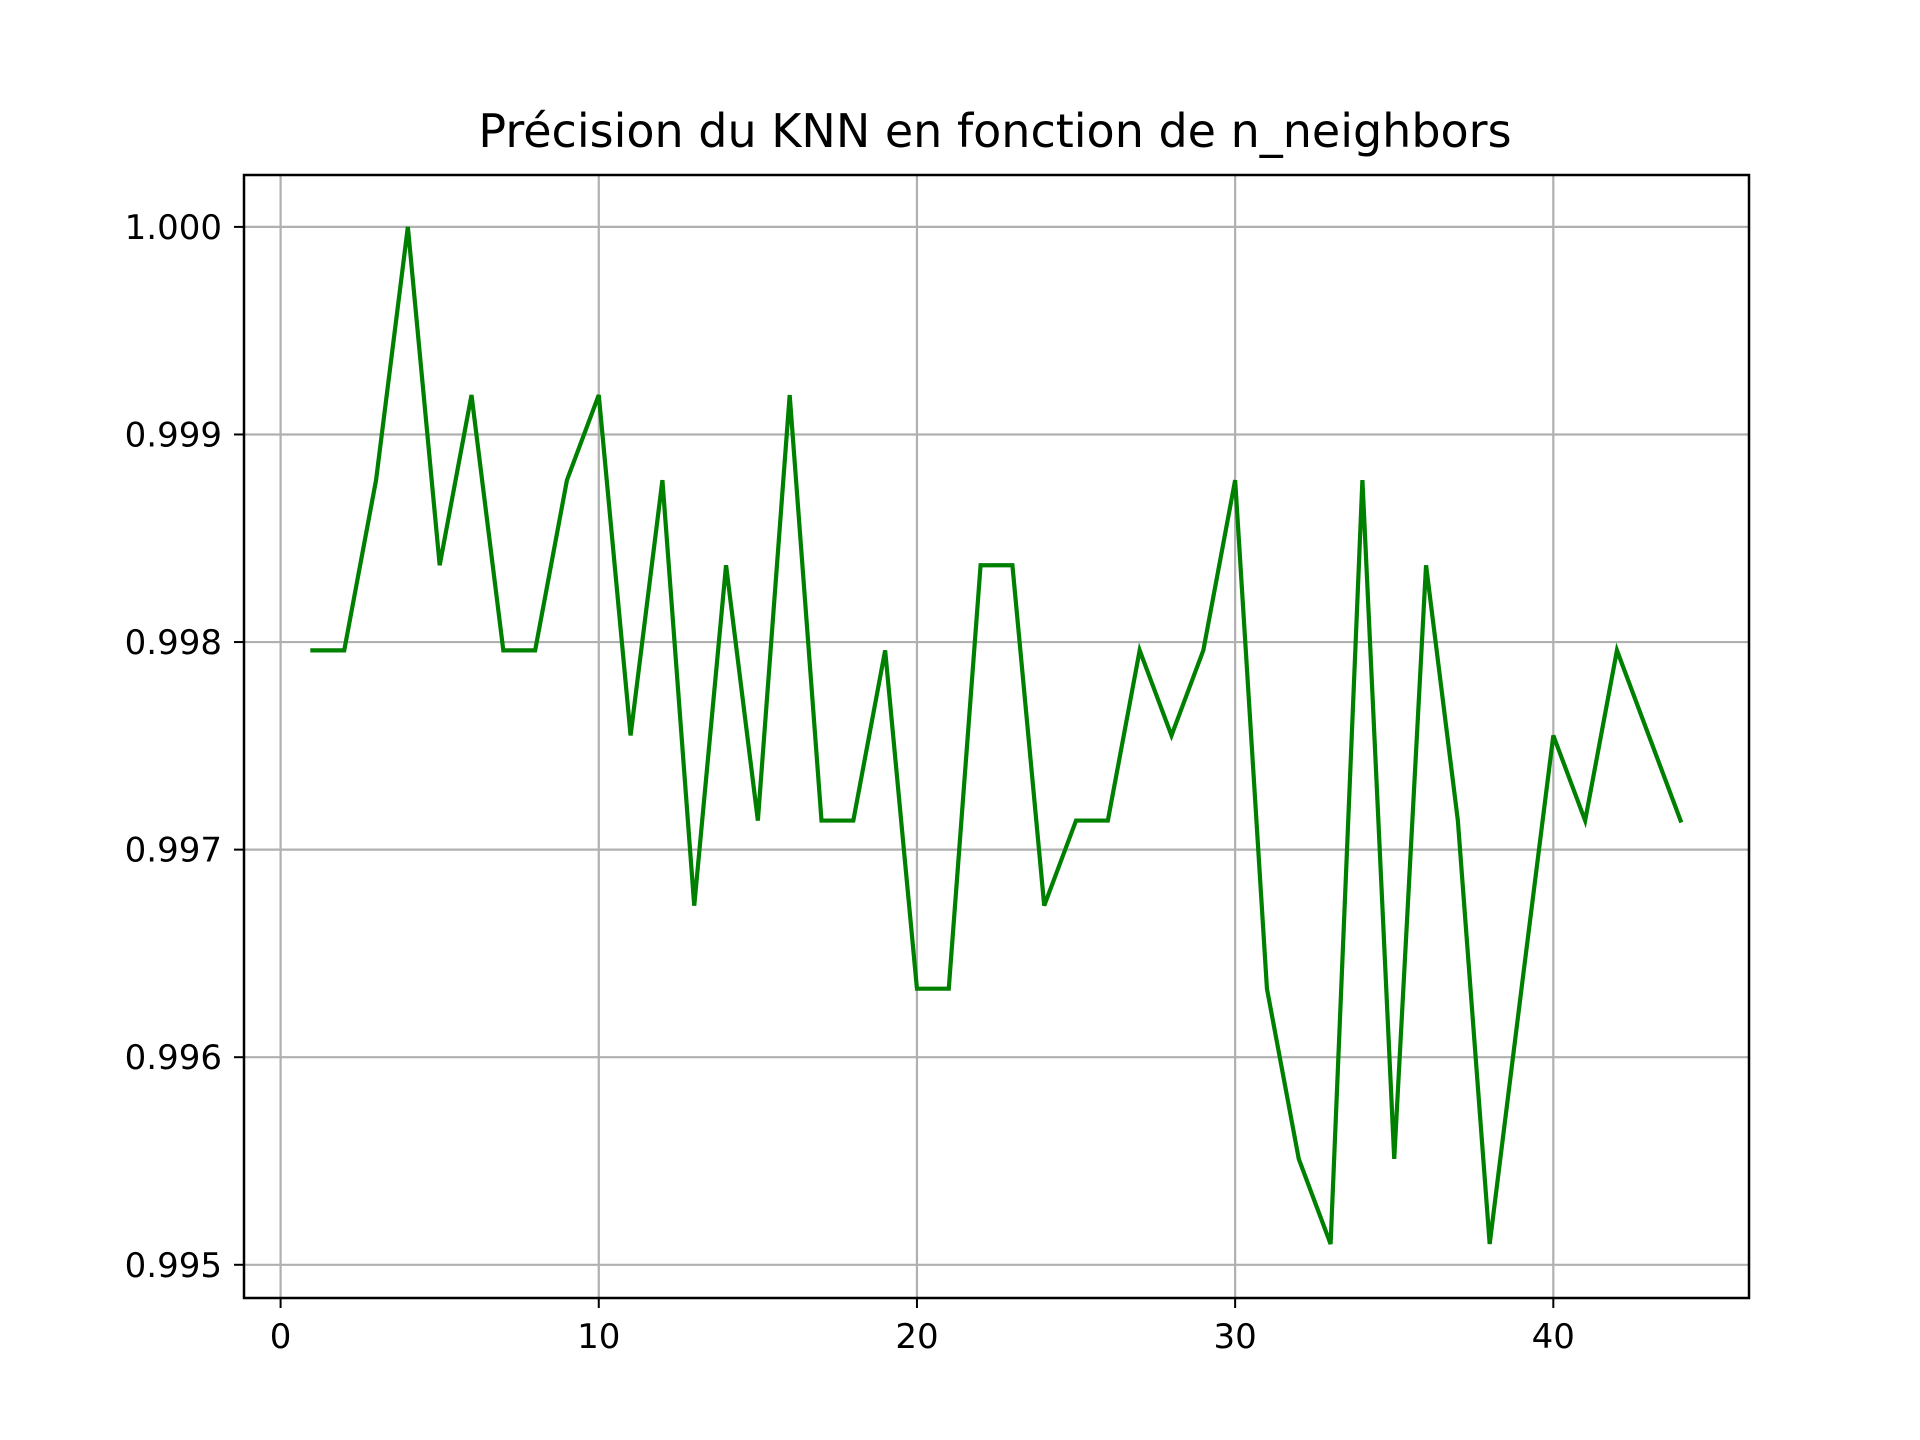 Image resolution: width=1920 pixels, height=1440 pixels. I want to click on y-tick-label: 0.999, so click(173, 435).